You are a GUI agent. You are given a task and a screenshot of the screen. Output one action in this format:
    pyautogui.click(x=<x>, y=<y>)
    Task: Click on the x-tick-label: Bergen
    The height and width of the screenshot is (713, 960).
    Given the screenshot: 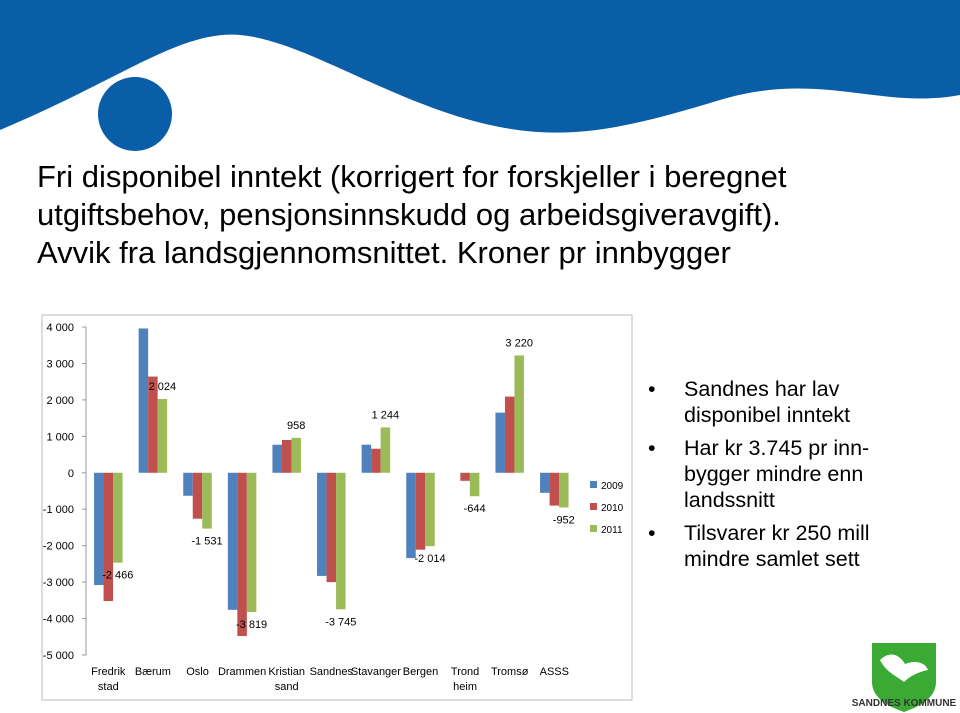 What is the action you would take?
    pyautogui.click(x=420, y=672)
    